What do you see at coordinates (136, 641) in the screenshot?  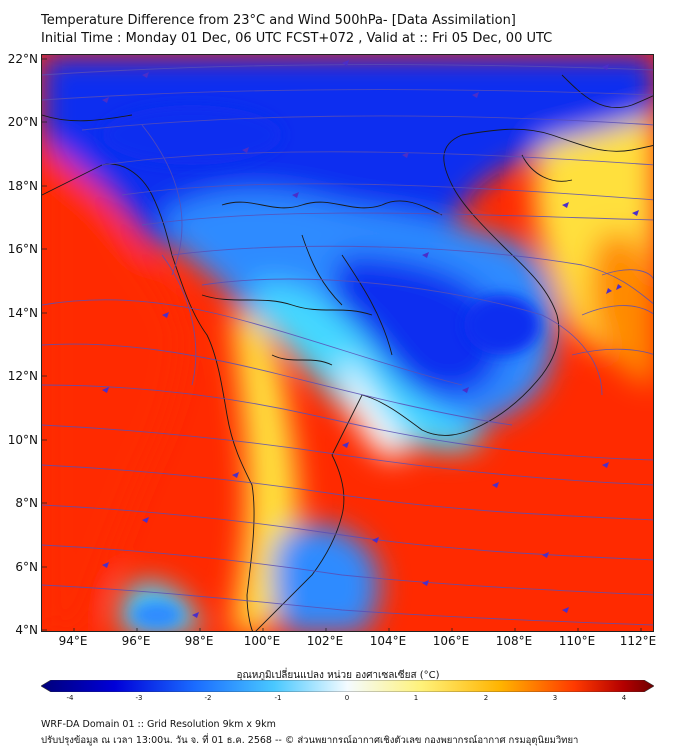 I see `lon-label-96e: 96°E` at bounding box center [136, 641].